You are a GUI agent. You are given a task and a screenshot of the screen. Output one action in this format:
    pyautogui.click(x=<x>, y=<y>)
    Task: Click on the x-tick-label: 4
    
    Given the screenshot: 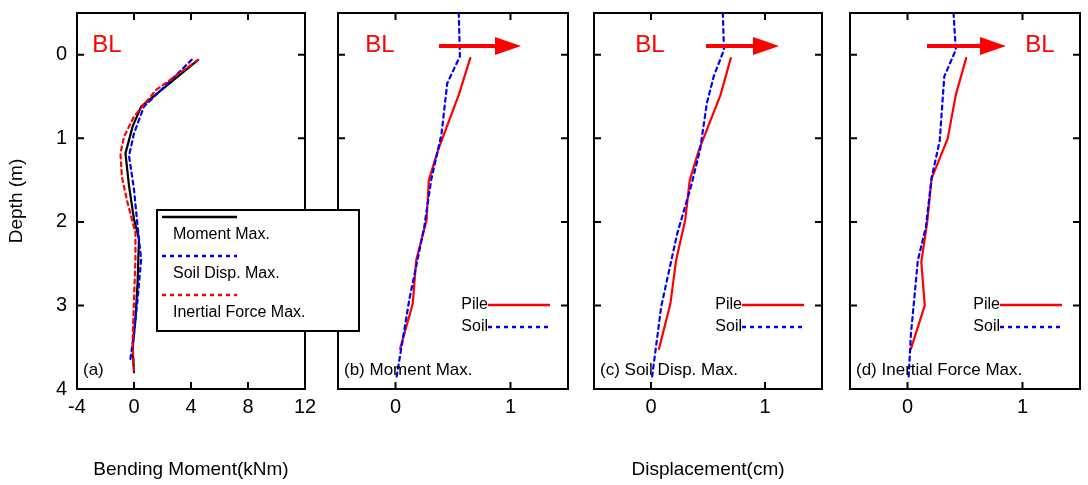 What is the action you would take?
    pyautogui.click(x=191, y=405)
    